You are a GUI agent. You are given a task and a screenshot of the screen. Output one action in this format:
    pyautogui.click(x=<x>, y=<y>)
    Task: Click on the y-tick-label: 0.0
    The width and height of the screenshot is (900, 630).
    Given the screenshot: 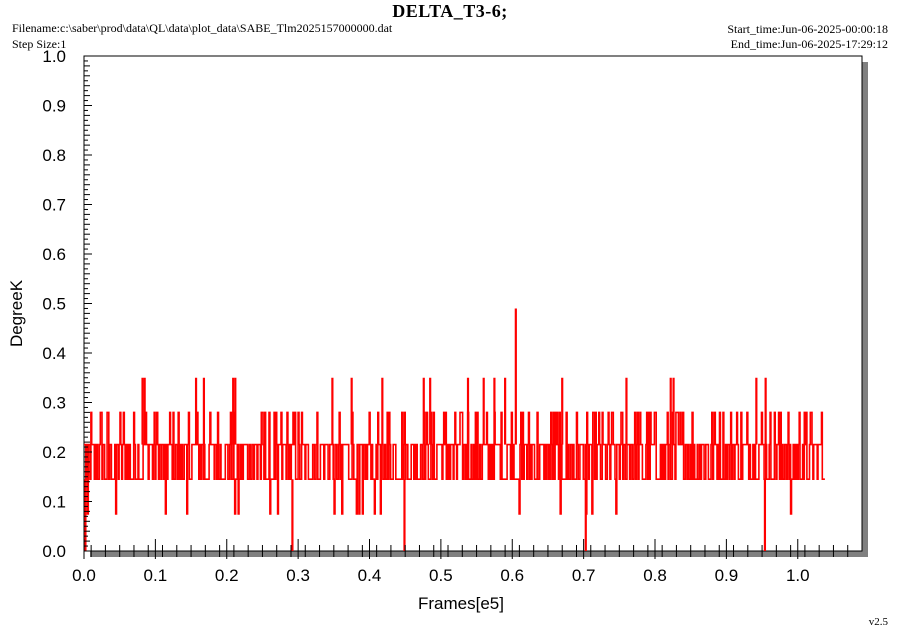 What is the action you would take?
    pyautogui.click(x=54, y=551)
    